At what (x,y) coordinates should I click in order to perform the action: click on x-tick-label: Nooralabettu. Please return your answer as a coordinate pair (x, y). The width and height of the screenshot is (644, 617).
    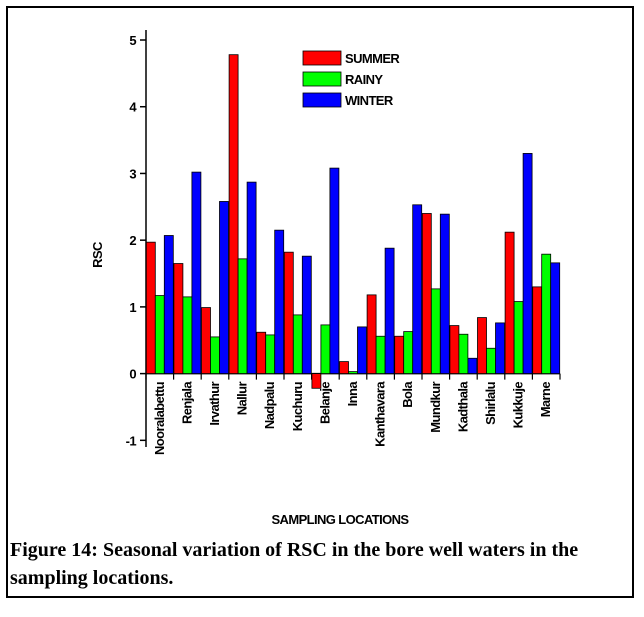
    Looking at the image, I should click on (159, 418).